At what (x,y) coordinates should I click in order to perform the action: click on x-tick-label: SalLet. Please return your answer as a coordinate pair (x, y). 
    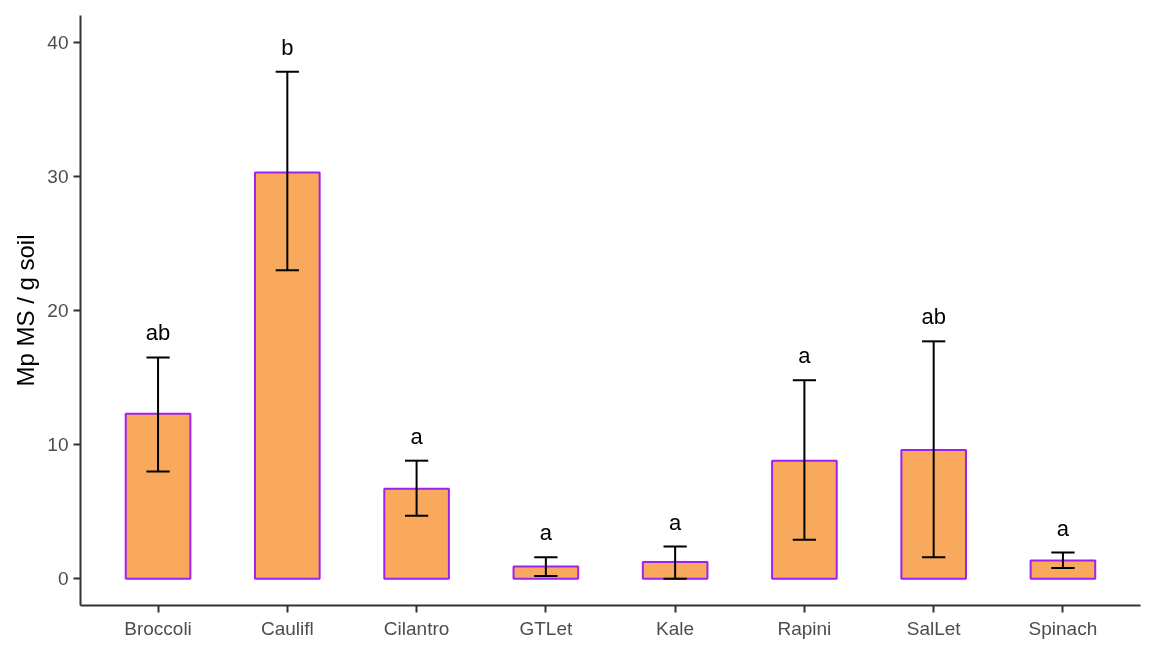
    Looking at the image, I should click on (934, 628).